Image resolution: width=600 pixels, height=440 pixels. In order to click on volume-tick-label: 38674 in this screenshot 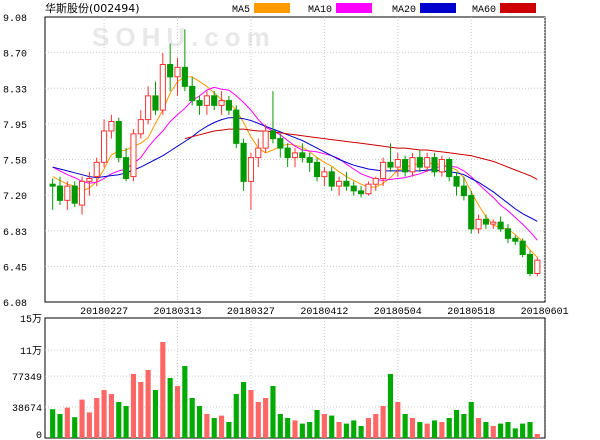, I will do `click(27, 409)`.